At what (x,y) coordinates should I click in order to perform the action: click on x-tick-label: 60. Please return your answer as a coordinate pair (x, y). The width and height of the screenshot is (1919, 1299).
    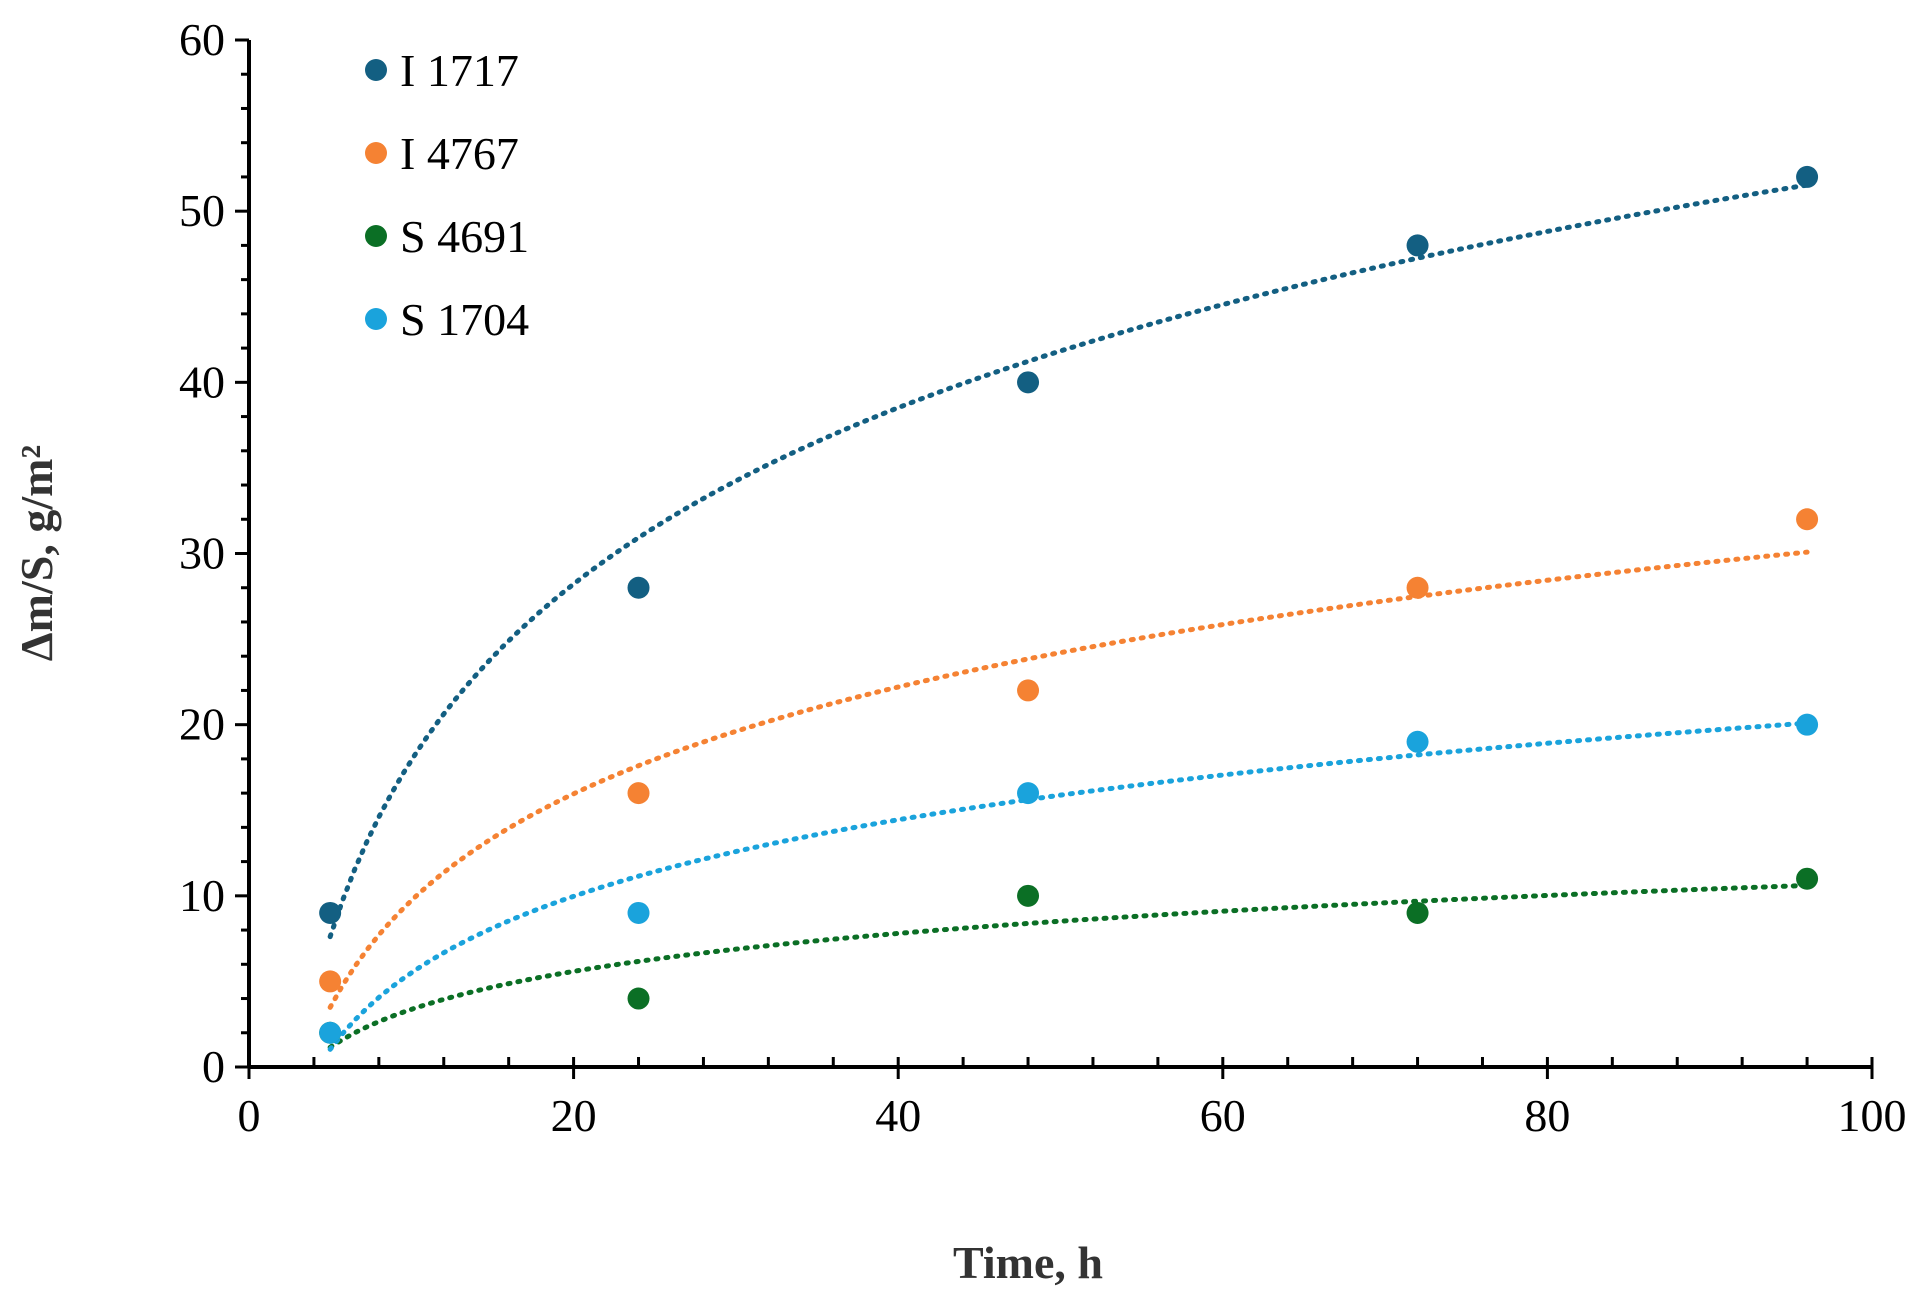
    Looking at the image, I should click on (1223, 1115).